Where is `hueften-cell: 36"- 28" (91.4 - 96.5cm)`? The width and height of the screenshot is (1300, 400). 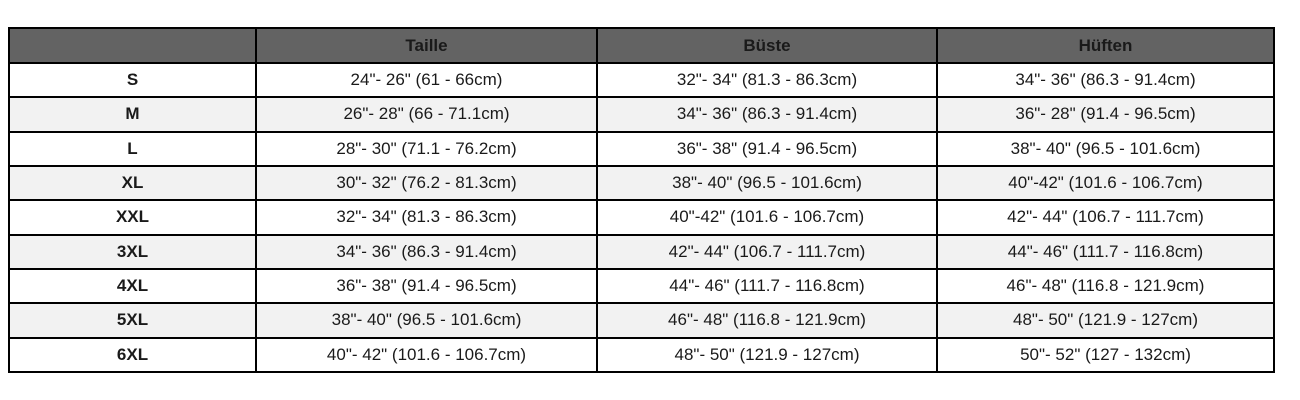 hueften-cell: 36"- 28" (91.4 - 96.5cm) is located at coordinates (1105, 114).